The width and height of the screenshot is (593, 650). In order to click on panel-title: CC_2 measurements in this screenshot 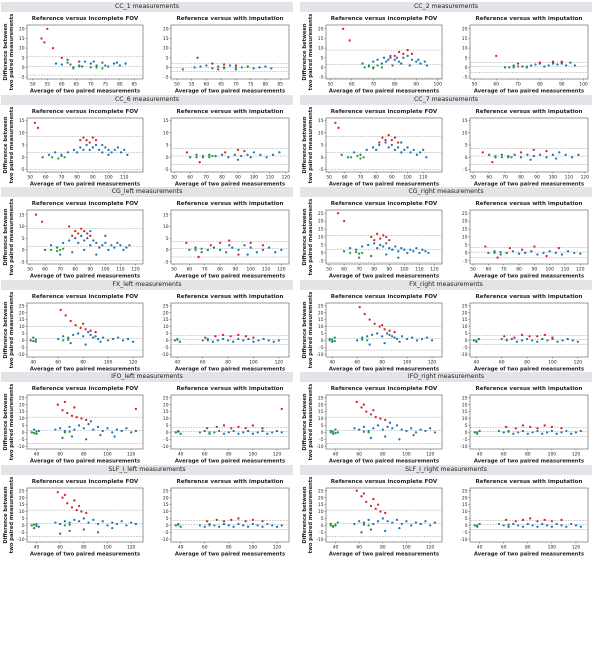, I will do `click(446, 7)`.